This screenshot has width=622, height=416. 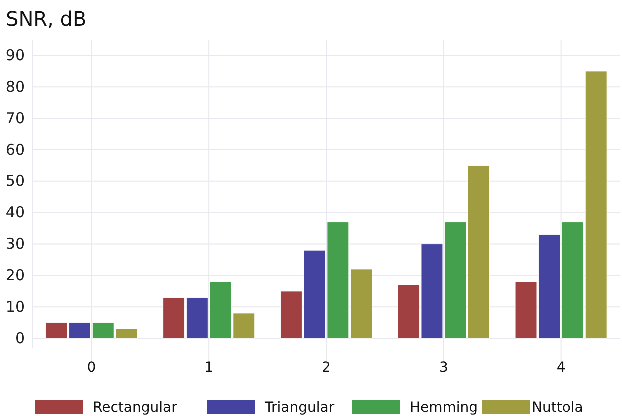 What do you see at coordinates (558, 408) in the screenshot?
I see `legend-label: Nuttola` at bounding box center [558, 408].